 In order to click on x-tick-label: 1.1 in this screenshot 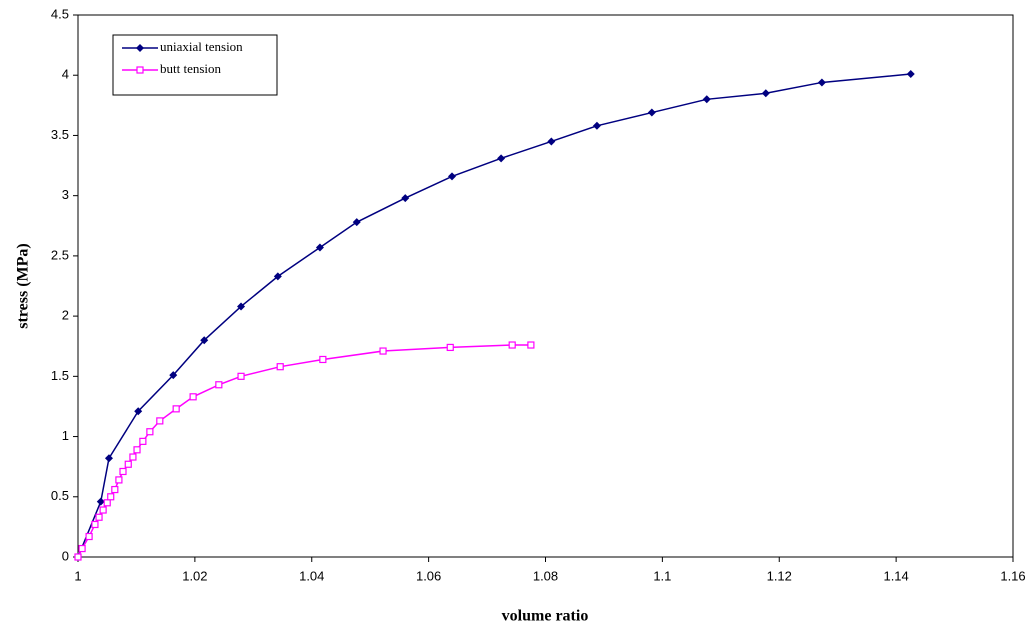, I will do `click(662, 575)`.